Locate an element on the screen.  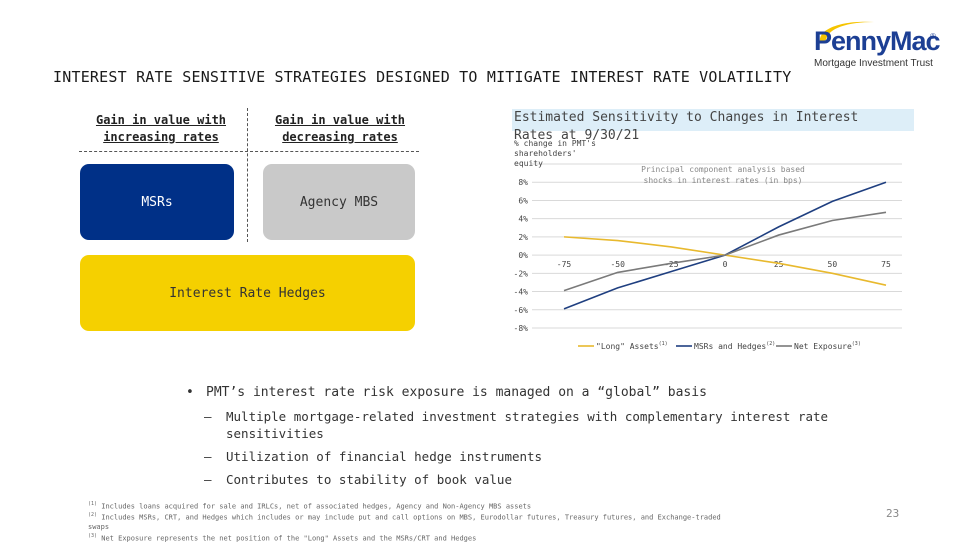
msrs-label: MSRs is located at coordinates (157, 202).